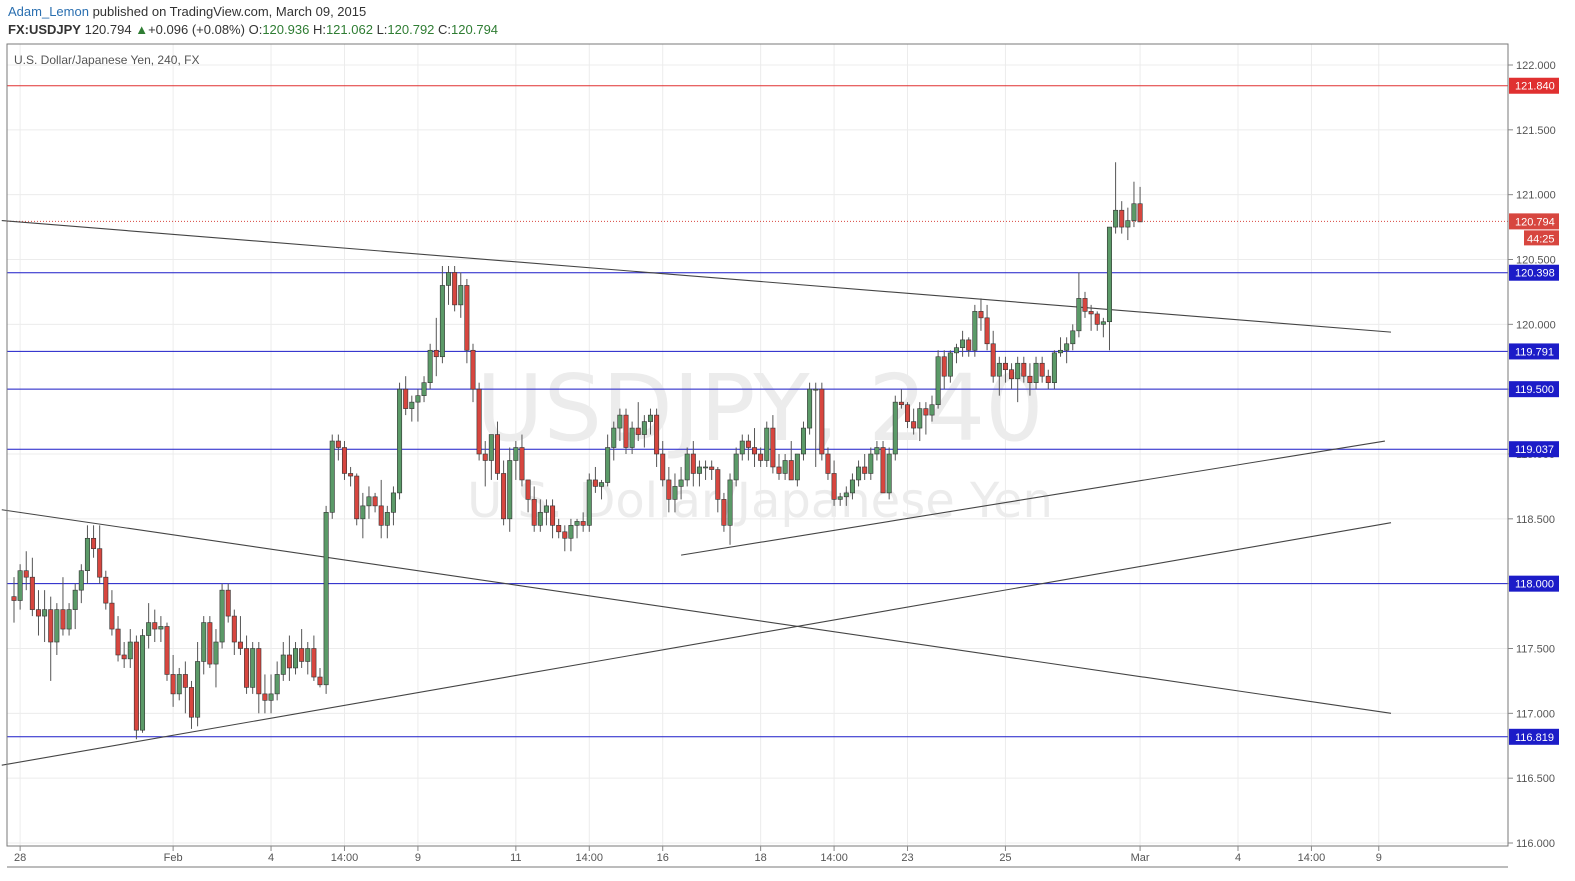  I want to click on y-tick-label: 121.500, so click(1536, 131).